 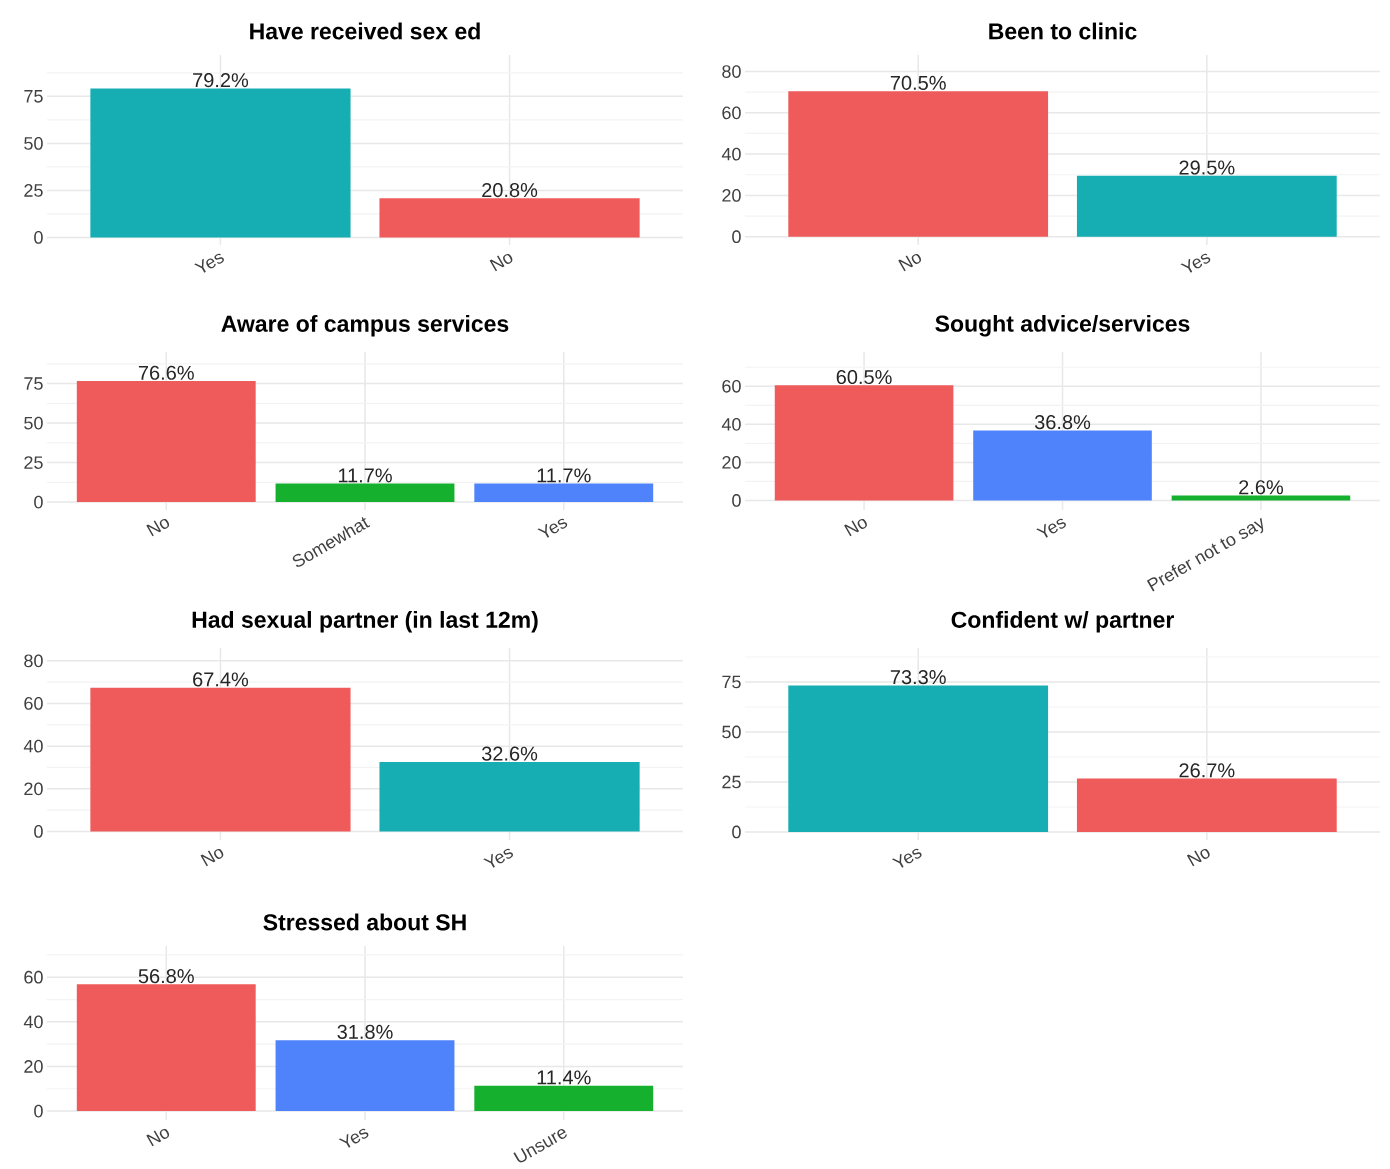 I want to click on data-label: 26.7%, so click(x=1207, y=770).